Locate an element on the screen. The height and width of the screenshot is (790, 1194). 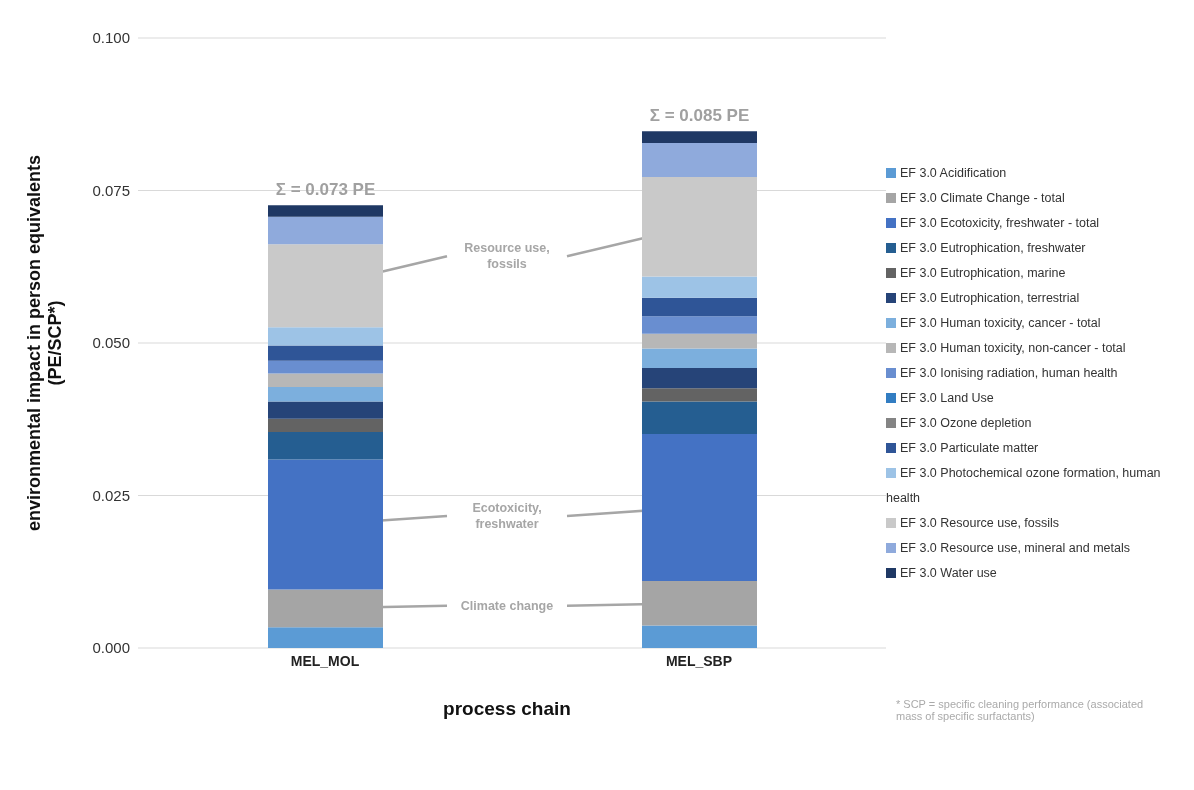
legend-label: EF 3.0 Particulate matter is located at coordinates (969, 447).